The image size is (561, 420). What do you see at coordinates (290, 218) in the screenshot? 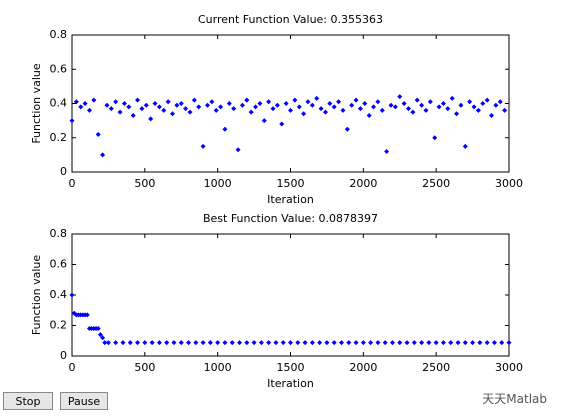
I see `chart-title: Best Function Value: 0.0878397` at bounding box center [290, 218].